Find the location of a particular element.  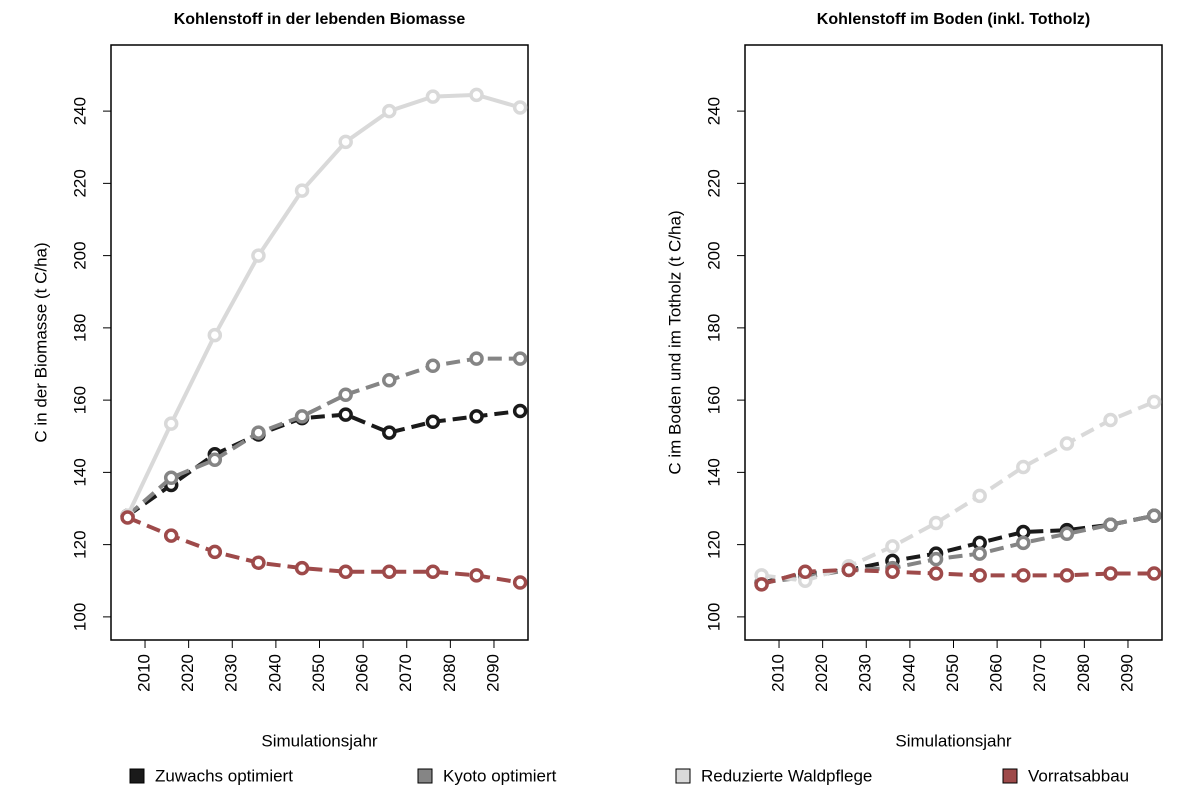

chart-title: Kohlenstoff im Boden (inkl. Totholz) is located at coordinates (953, 19).